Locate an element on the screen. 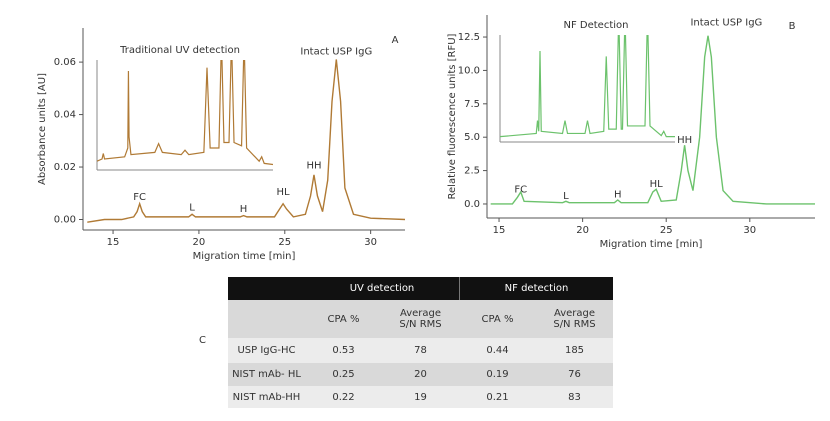 The height and width of the screenshot is (421, 830). table-cell: 78 is located at coordinates (420, 350).